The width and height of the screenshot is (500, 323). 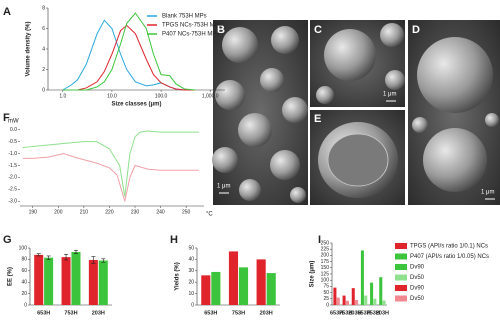 What do you see at coordinates (325, 243) in the screenshot?
I see `y-tick-label: 250` at bounding box center [325, 243].